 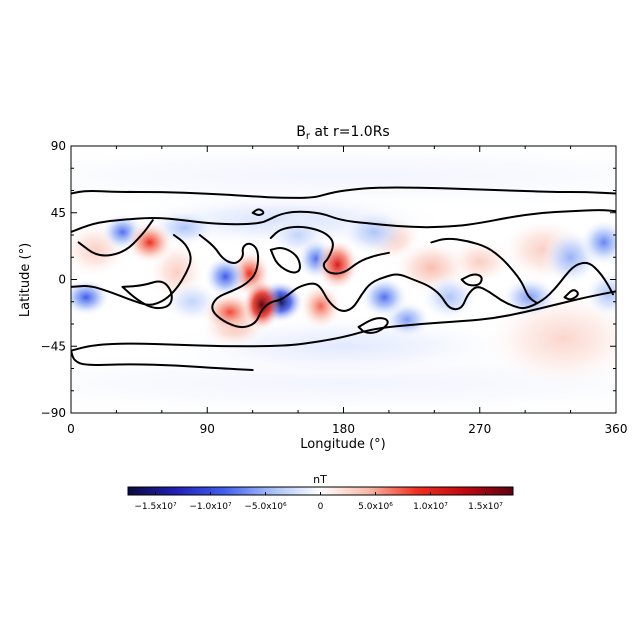 I want to click on chart-title-main: B, so click(x=301, y=132).